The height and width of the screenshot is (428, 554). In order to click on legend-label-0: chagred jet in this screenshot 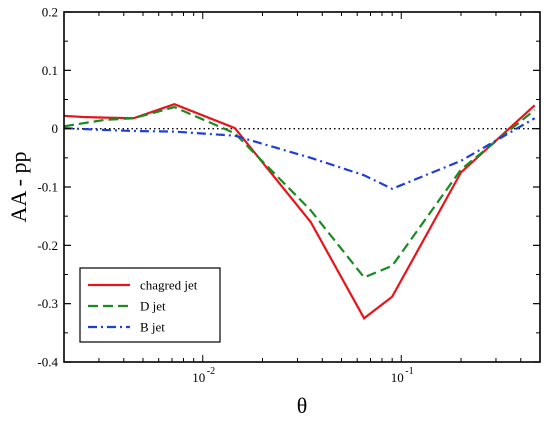, I will do `click(169, 285)`.